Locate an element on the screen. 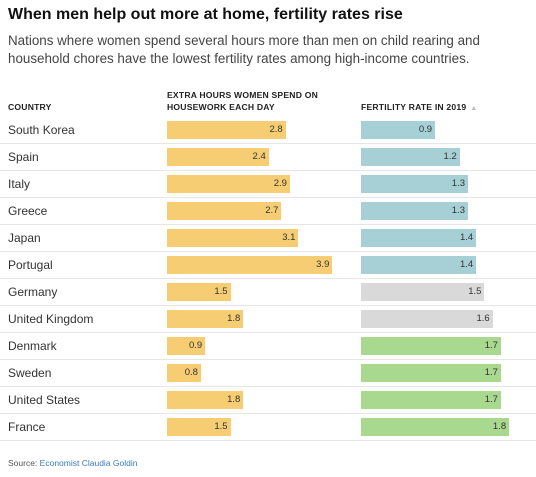 The height and width of the screenshot is (477, 536). table-row: Portugal 3.9 1.4 is located at coordinates (268, 265).